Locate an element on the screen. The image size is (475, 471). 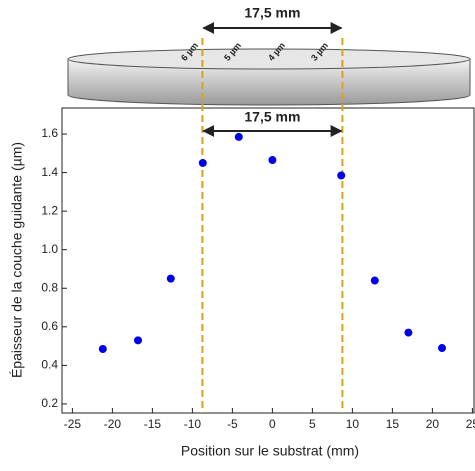
x-tick-label: -15 is located at coordinates (153, 424).